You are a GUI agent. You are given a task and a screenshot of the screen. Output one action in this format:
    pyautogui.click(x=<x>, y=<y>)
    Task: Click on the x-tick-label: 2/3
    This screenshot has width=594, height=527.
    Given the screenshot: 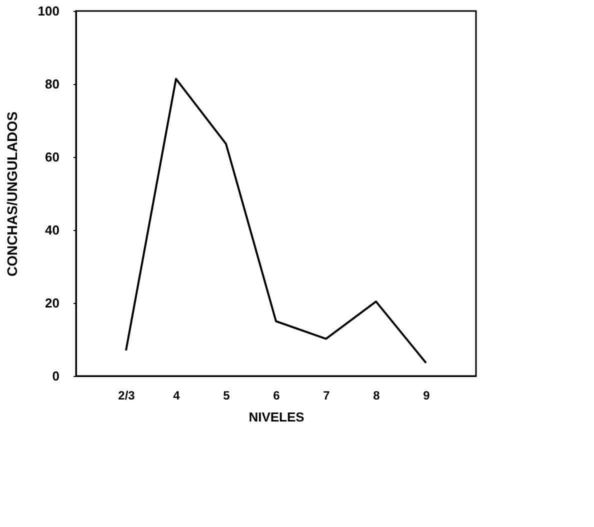 What is the action you would take?
    pyautogui.click(x=127, y=395)
    